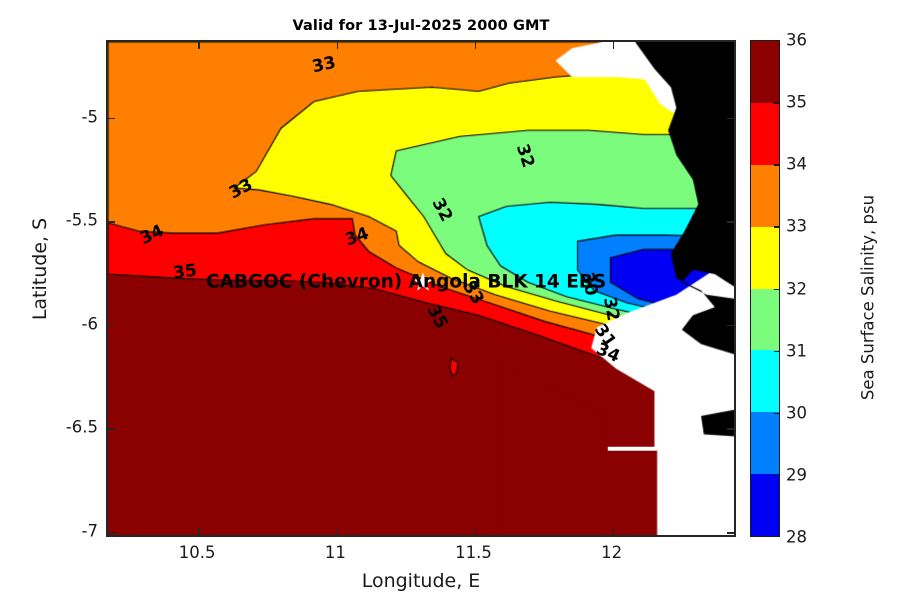  What do you see at coordinates (796, 164) in the screenshot?
I see `colorbar-tick-label: 34` at bounding box center [796, 164].